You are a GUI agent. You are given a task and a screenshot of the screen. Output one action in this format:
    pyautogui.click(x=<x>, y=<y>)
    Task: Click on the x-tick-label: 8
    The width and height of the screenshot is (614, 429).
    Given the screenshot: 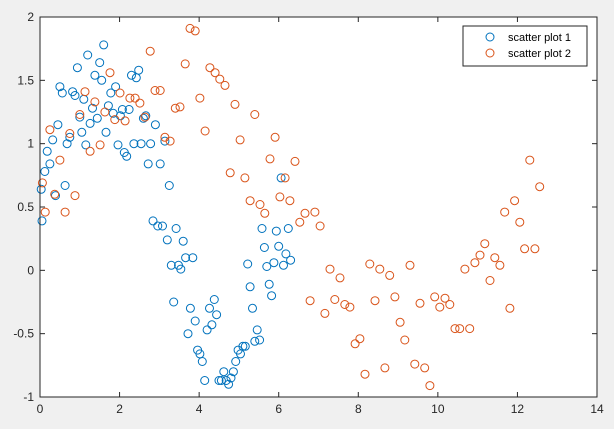 What is the action you would take?
    pyautogui.click(x=358, y=409)
    